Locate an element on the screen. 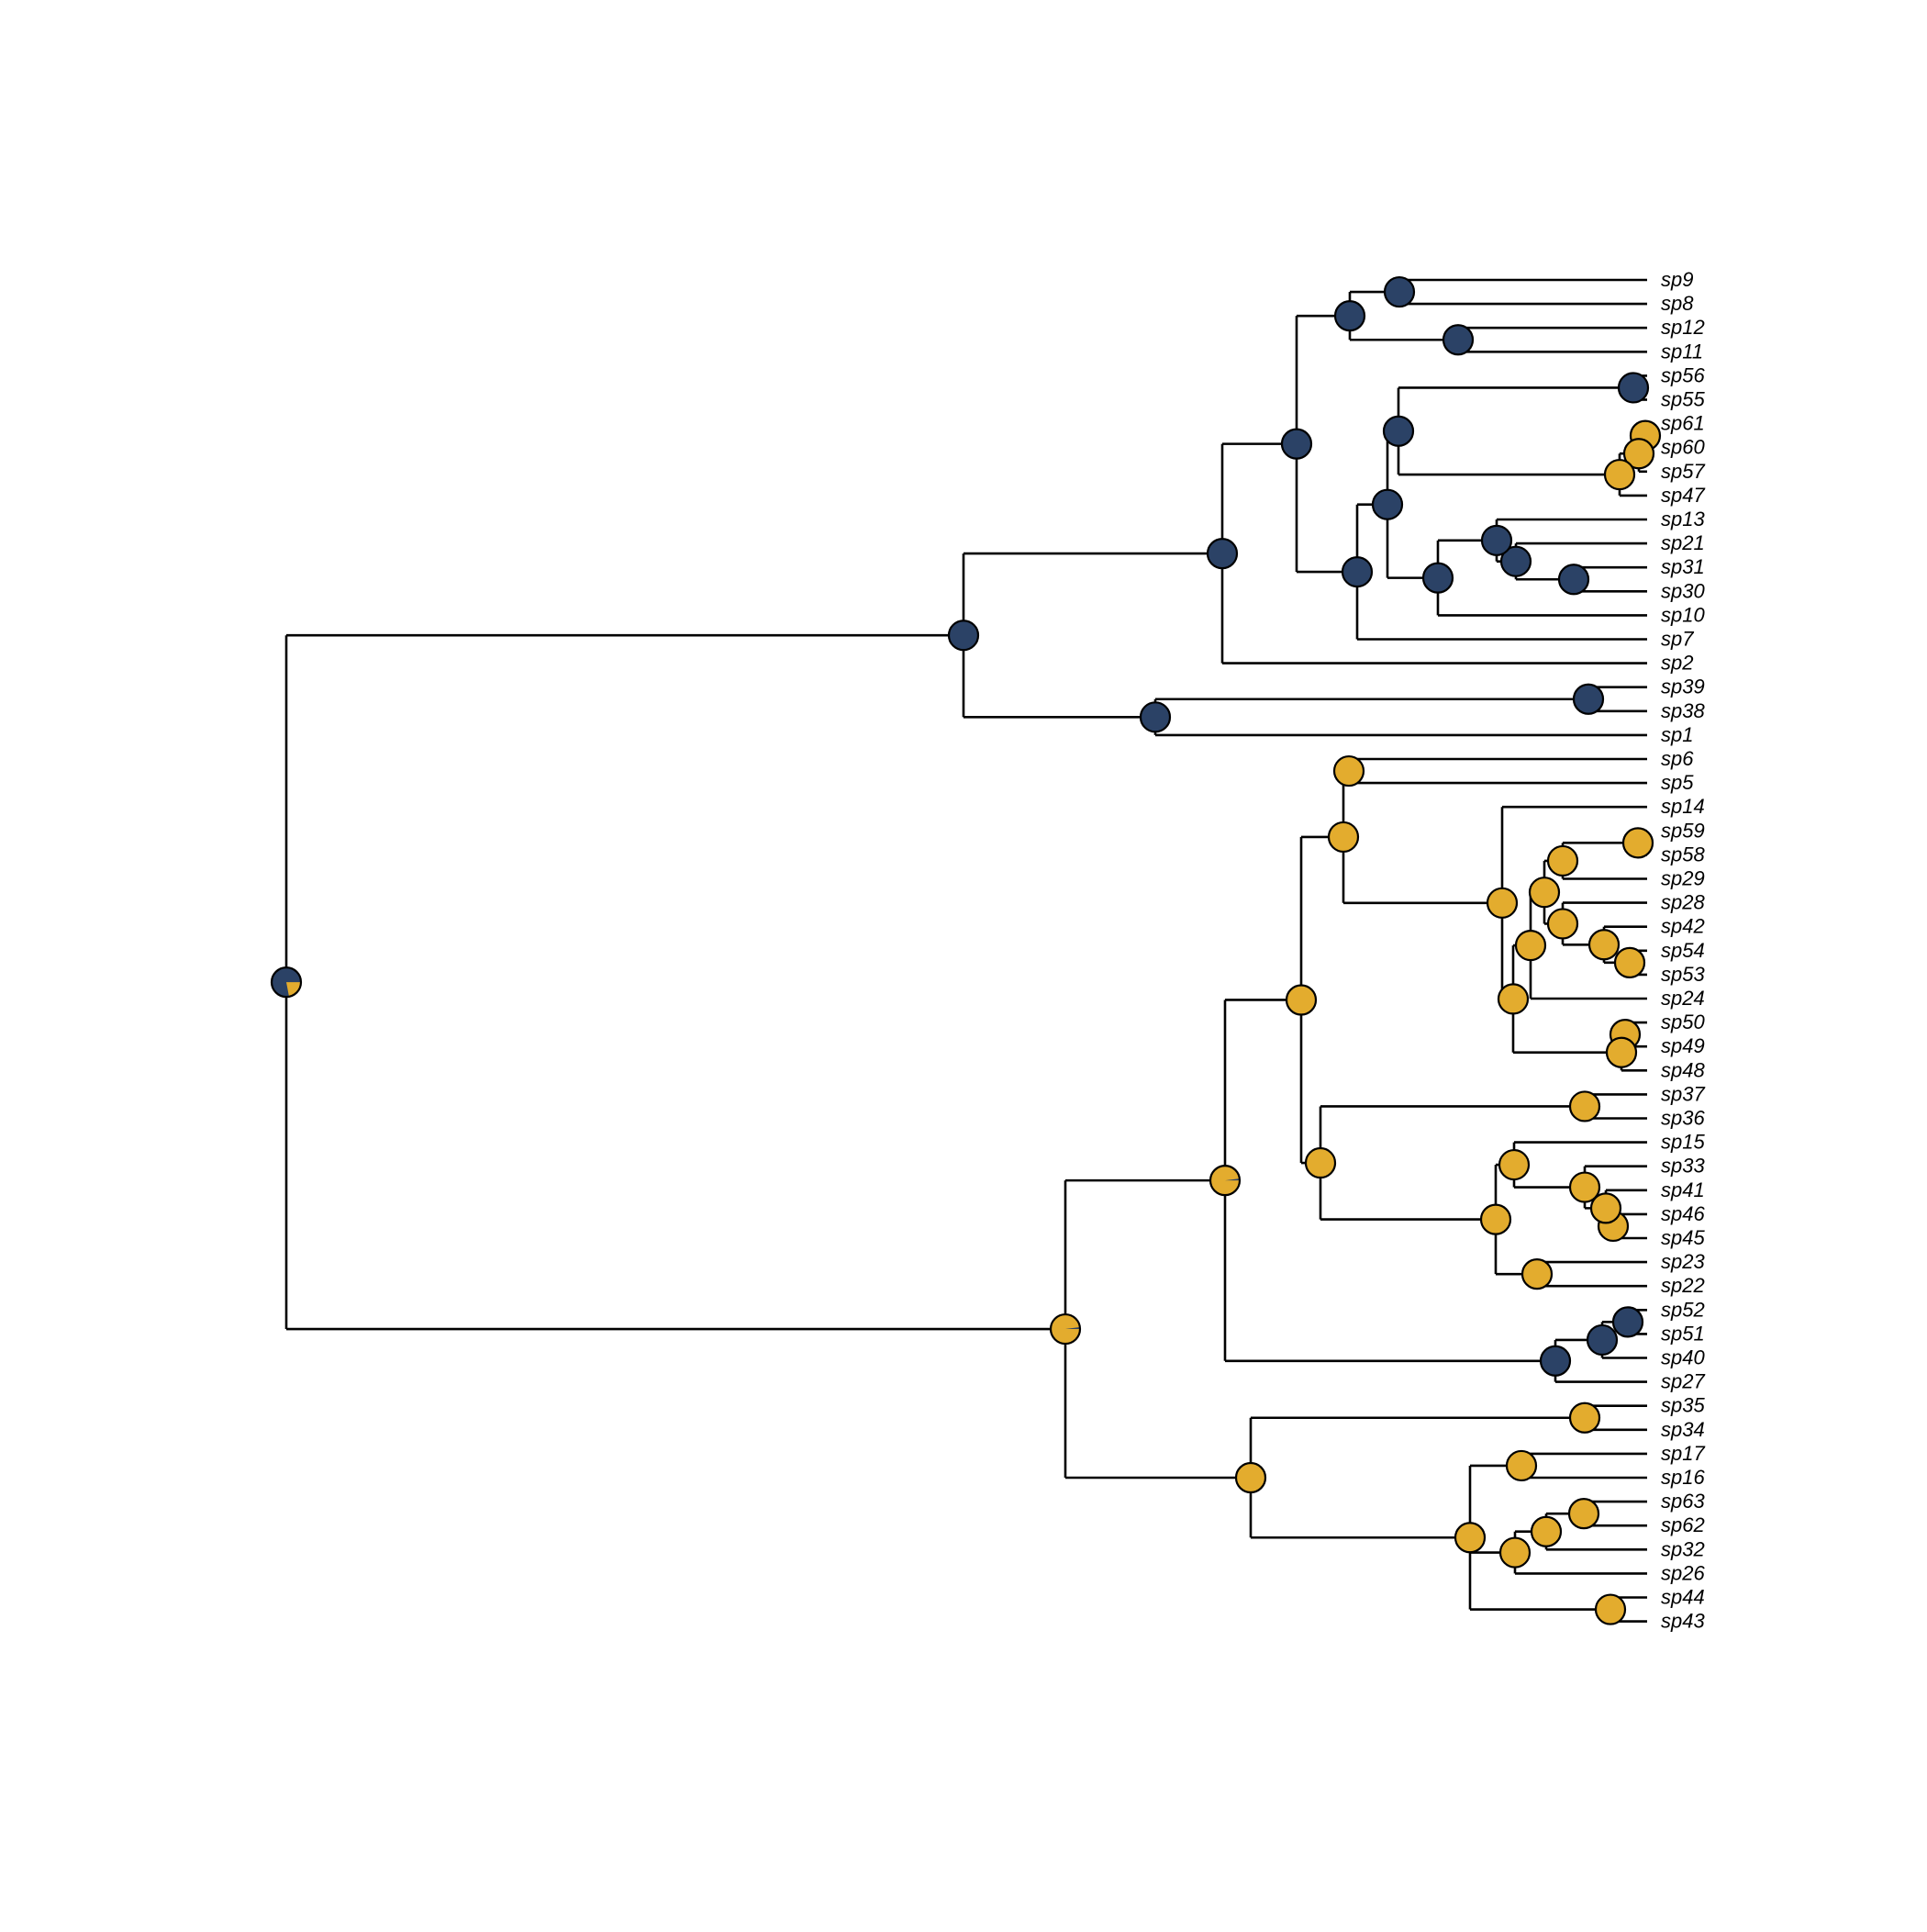 Image resolution: width=1927 pixels, height=1932 pixels. tip-label: sp12 is located at coordinates (1683, 327).